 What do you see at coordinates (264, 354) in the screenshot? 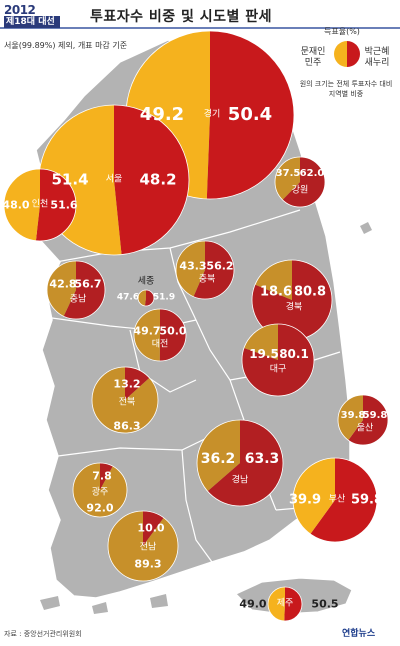
I see `moon-pct-region-10: 19.5` at bounding box center [264, 354].